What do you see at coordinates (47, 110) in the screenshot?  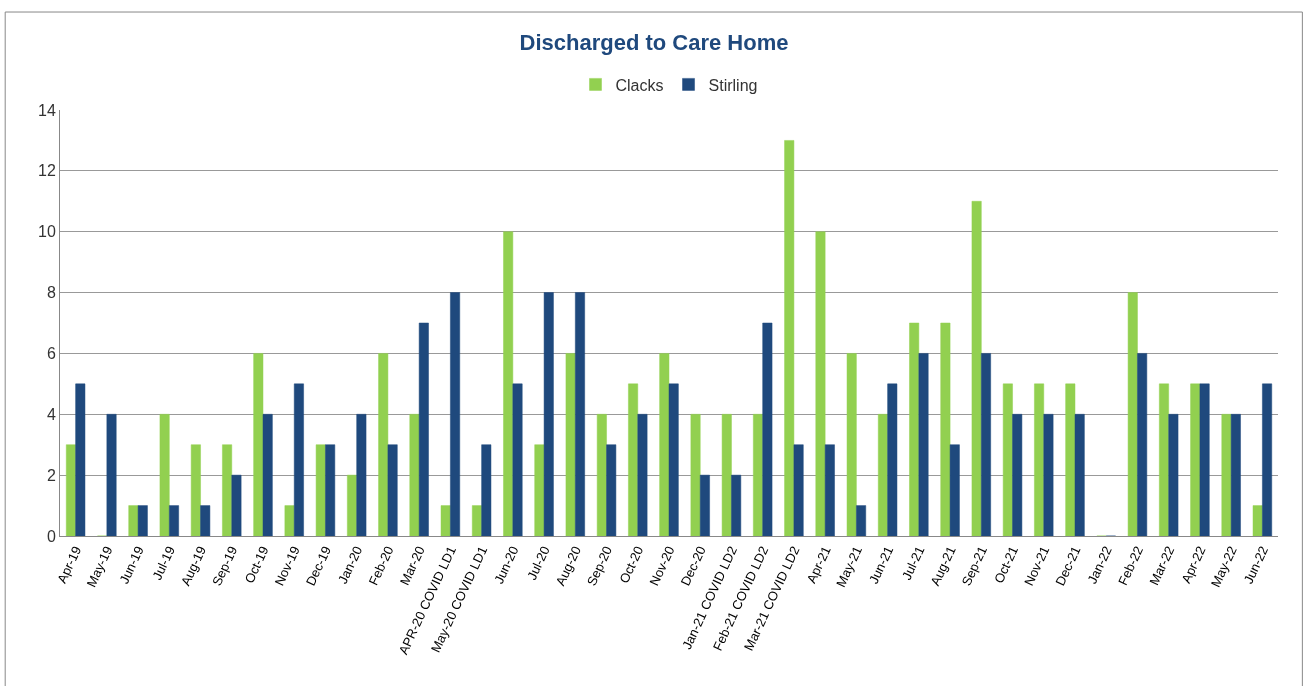 I see `y-tick-label: 14` at bounding box center [47, 110].